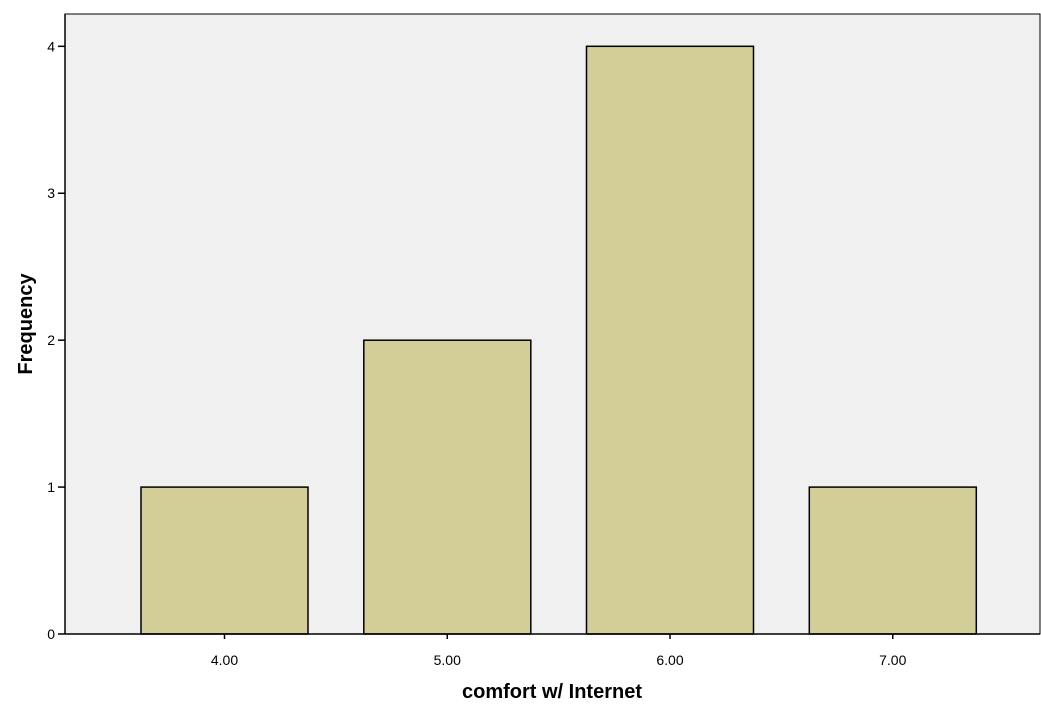 The height and width of the screenshot is (709, 1041). What do you see at coordinates (552, 650) in the screenshot?
I see `x-axis: 4.00 5.00 6.00 7.00` at bounding box center [552, 650].